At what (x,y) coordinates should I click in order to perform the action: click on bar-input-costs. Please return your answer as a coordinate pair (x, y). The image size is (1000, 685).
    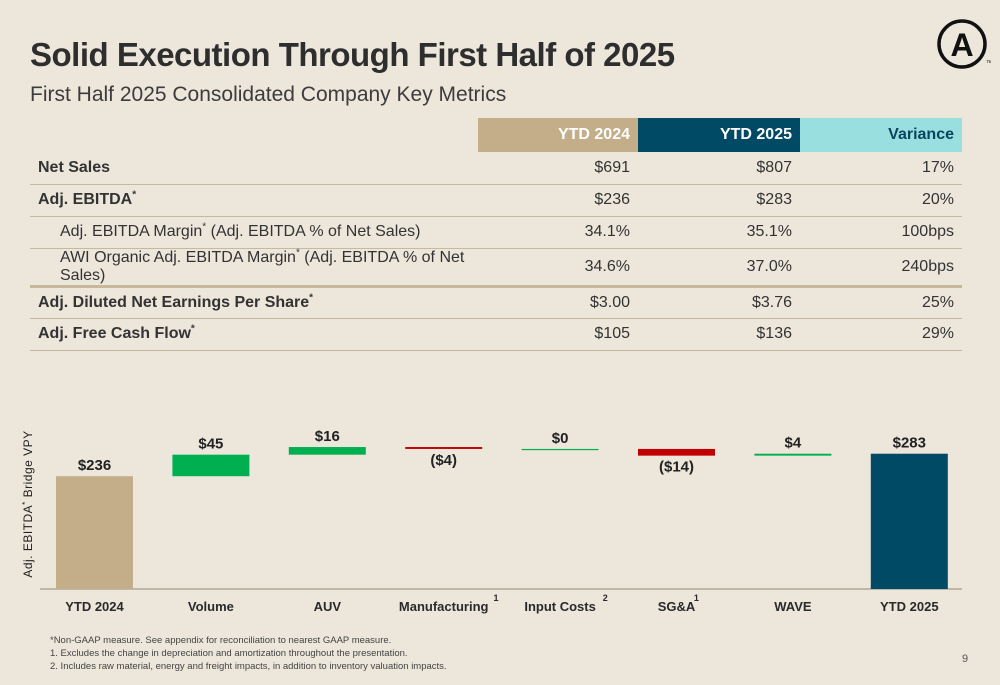
    Looking at the image, I should click on (560, 449).